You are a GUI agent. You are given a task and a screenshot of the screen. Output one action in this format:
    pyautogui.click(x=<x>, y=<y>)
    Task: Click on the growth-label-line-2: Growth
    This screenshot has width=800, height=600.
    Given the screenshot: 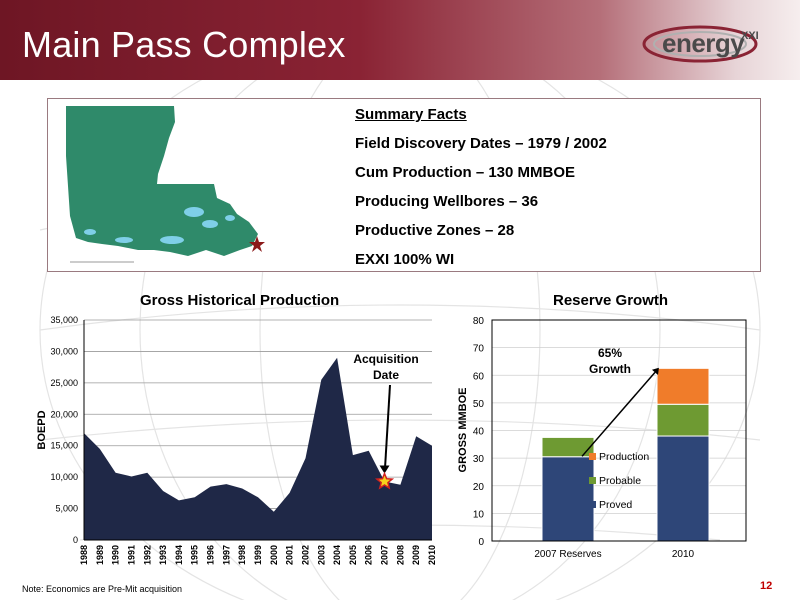 What is the action you would take?
    pyautogui.click(x=610, y=369)
    